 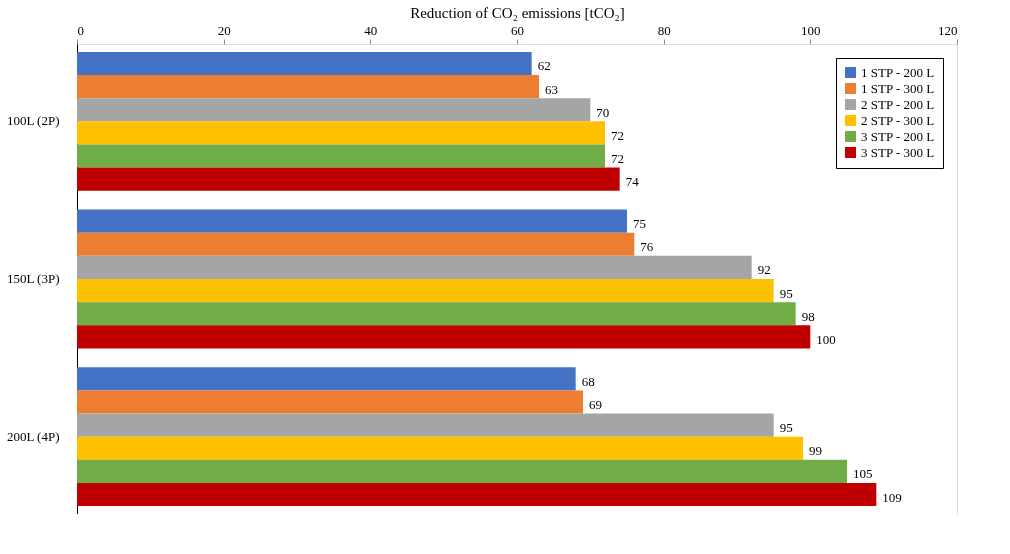 What do you see at coordinates (826, 339) in the screenshot?
I see `data-label: 100` at bounding box center [826, 339].